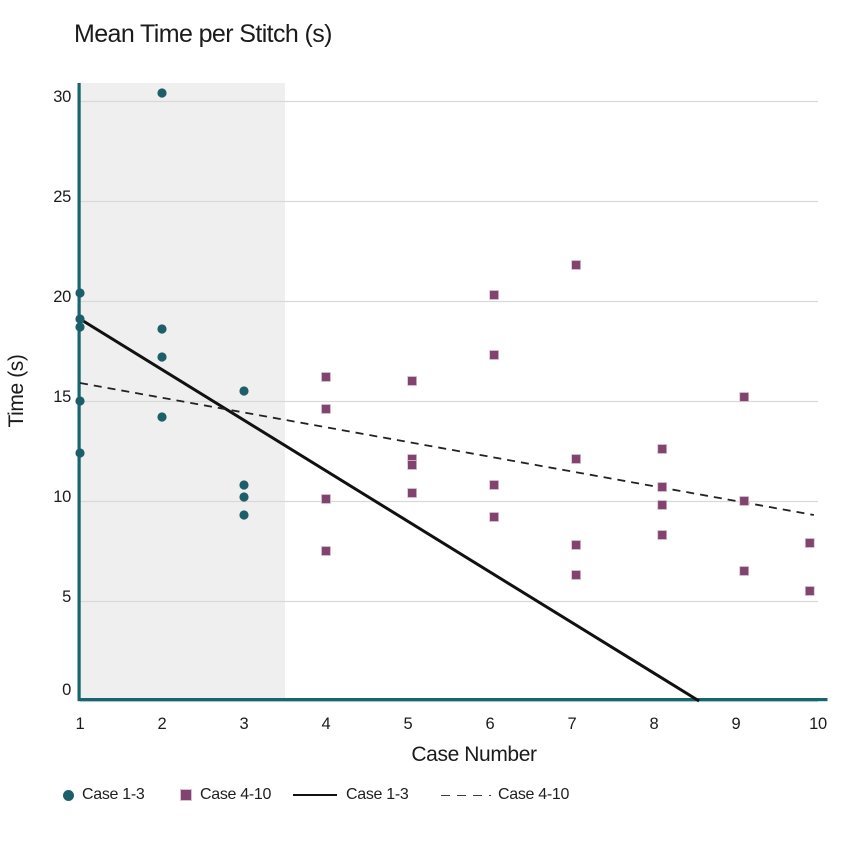 This screenshot has height=850, width=851. Describe the element at coordinates (474, 754) in the screenshot. I see `x-axis-title-text: Case Number` at that location.